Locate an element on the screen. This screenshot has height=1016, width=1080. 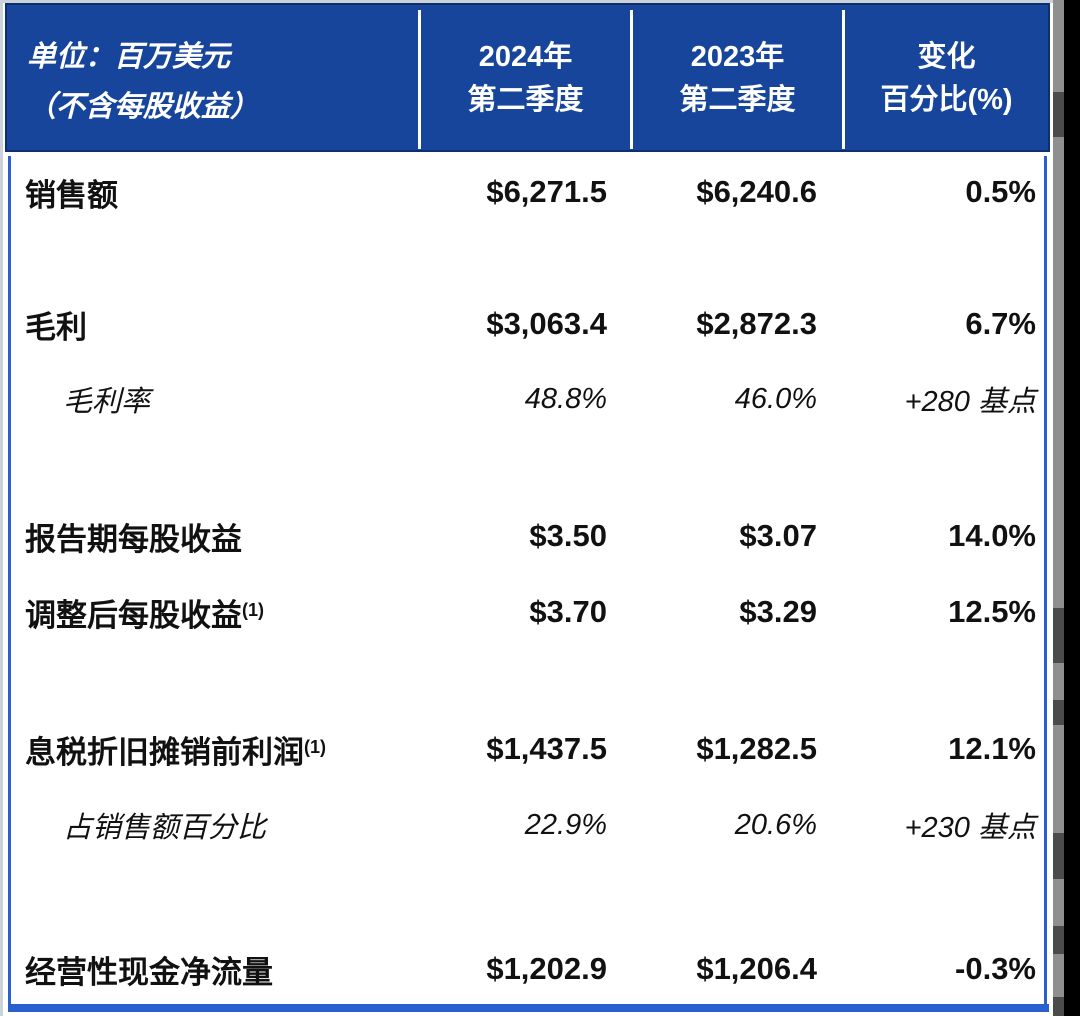
value-change: +230 基点 is located at coordinates (970, 828).